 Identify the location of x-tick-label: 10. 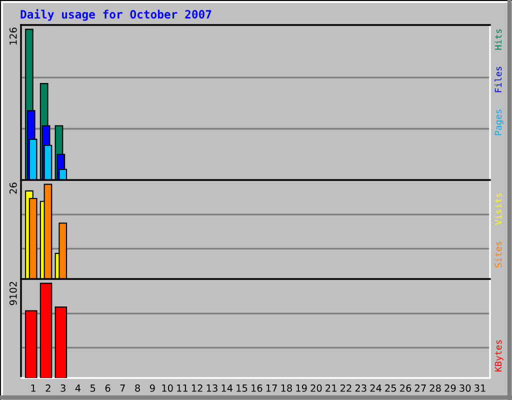
(167, 388).